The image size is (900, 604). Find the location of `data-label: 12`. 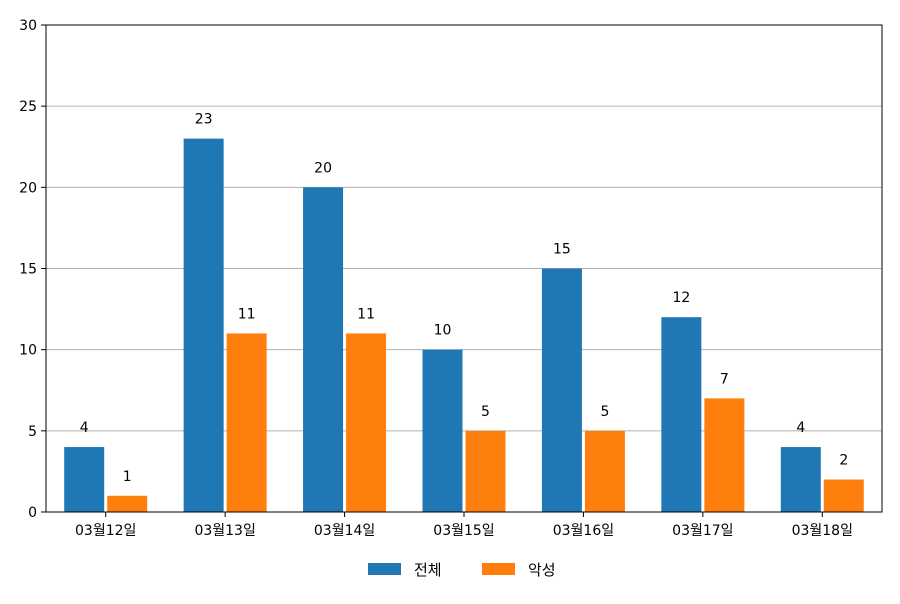

data-label: 12 is located at coordinates (681, 298).